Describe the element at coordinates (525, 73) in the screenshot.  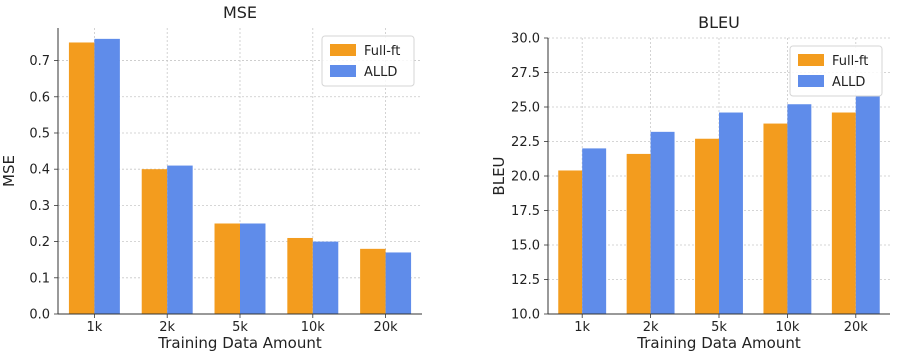
I see `y-tick-label: 27.5` at that location.